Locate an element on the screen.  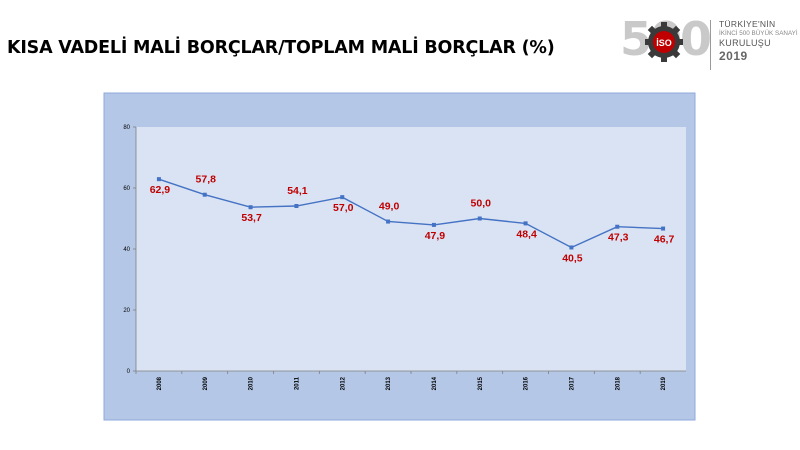
data-label: 57,0 is located at coordinates (343, 208).